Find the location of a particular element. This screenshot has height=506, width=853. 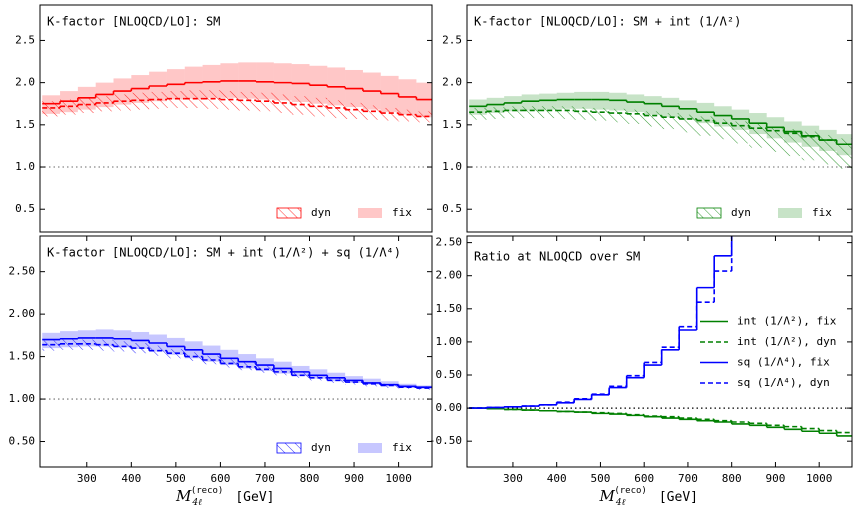

panel-title: Ratio at NLOQCD over SM is located at coordinates (557, 257).